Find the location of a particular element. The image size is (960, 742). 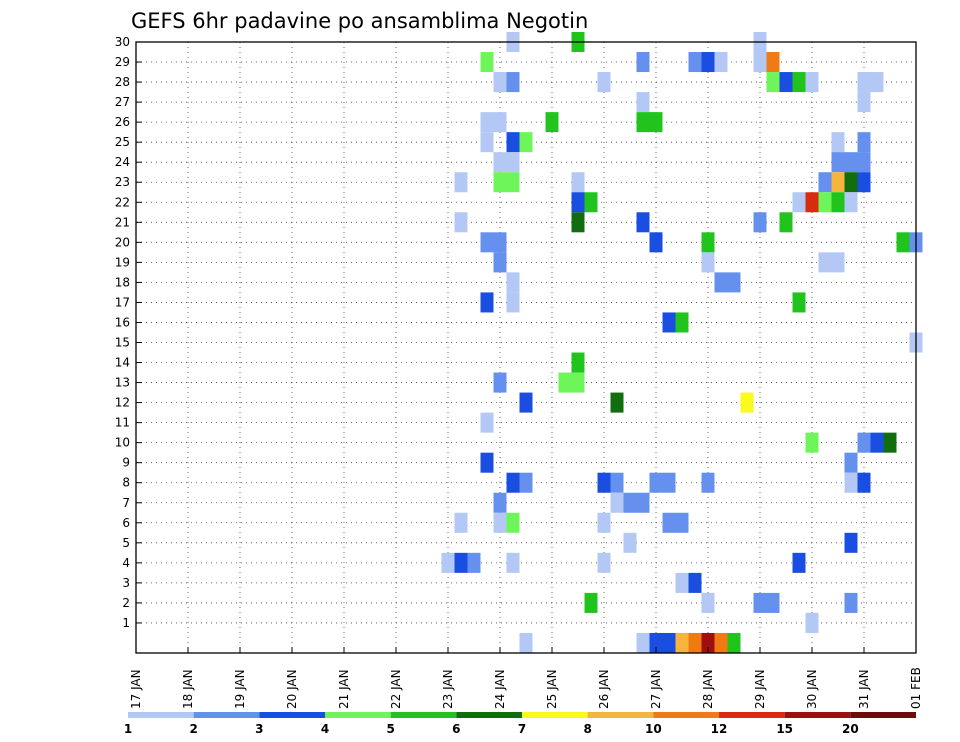

y-tick-label: 28 is located at coordinates (122, 82).